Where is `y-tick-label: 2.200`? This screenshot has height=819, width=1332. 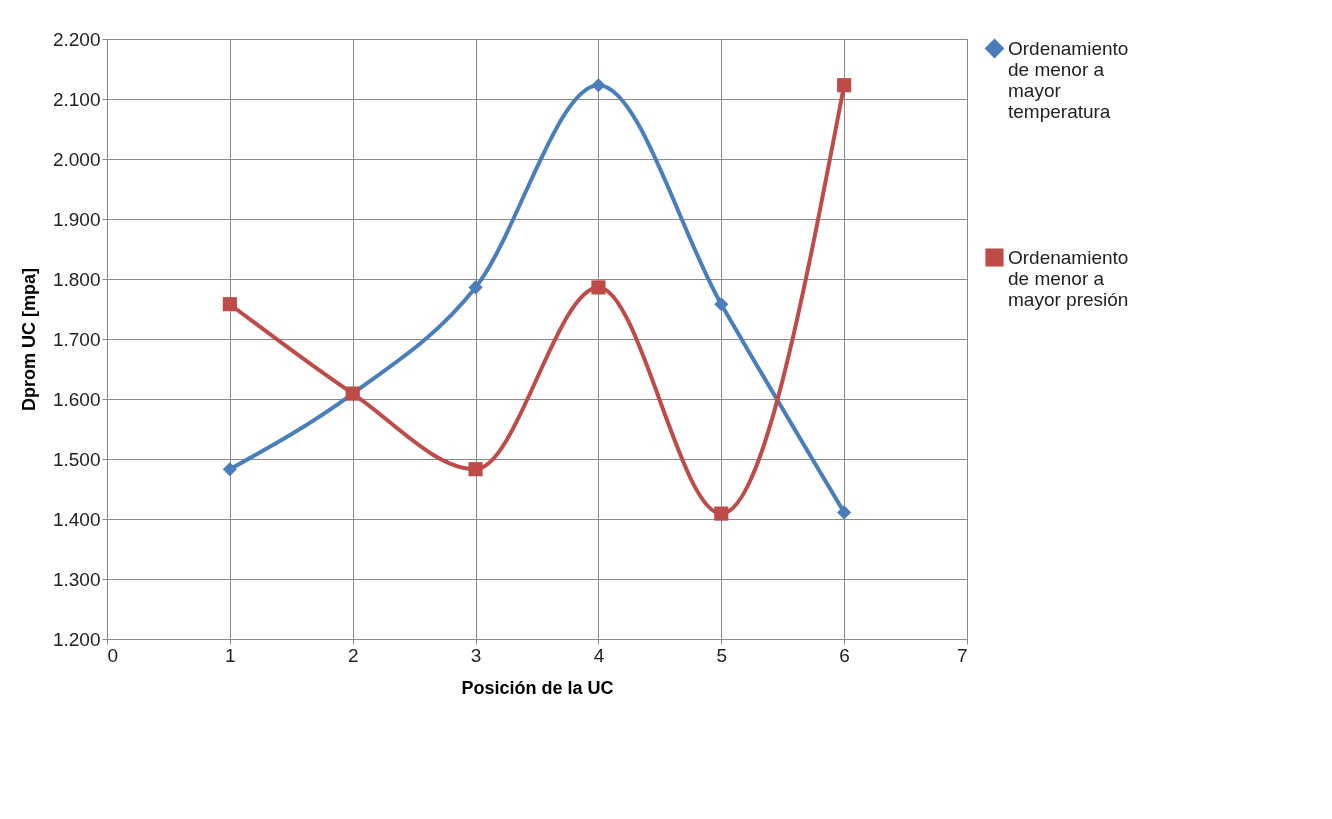
y-tick-label: 2.200 is located at coordinates (76, 39).